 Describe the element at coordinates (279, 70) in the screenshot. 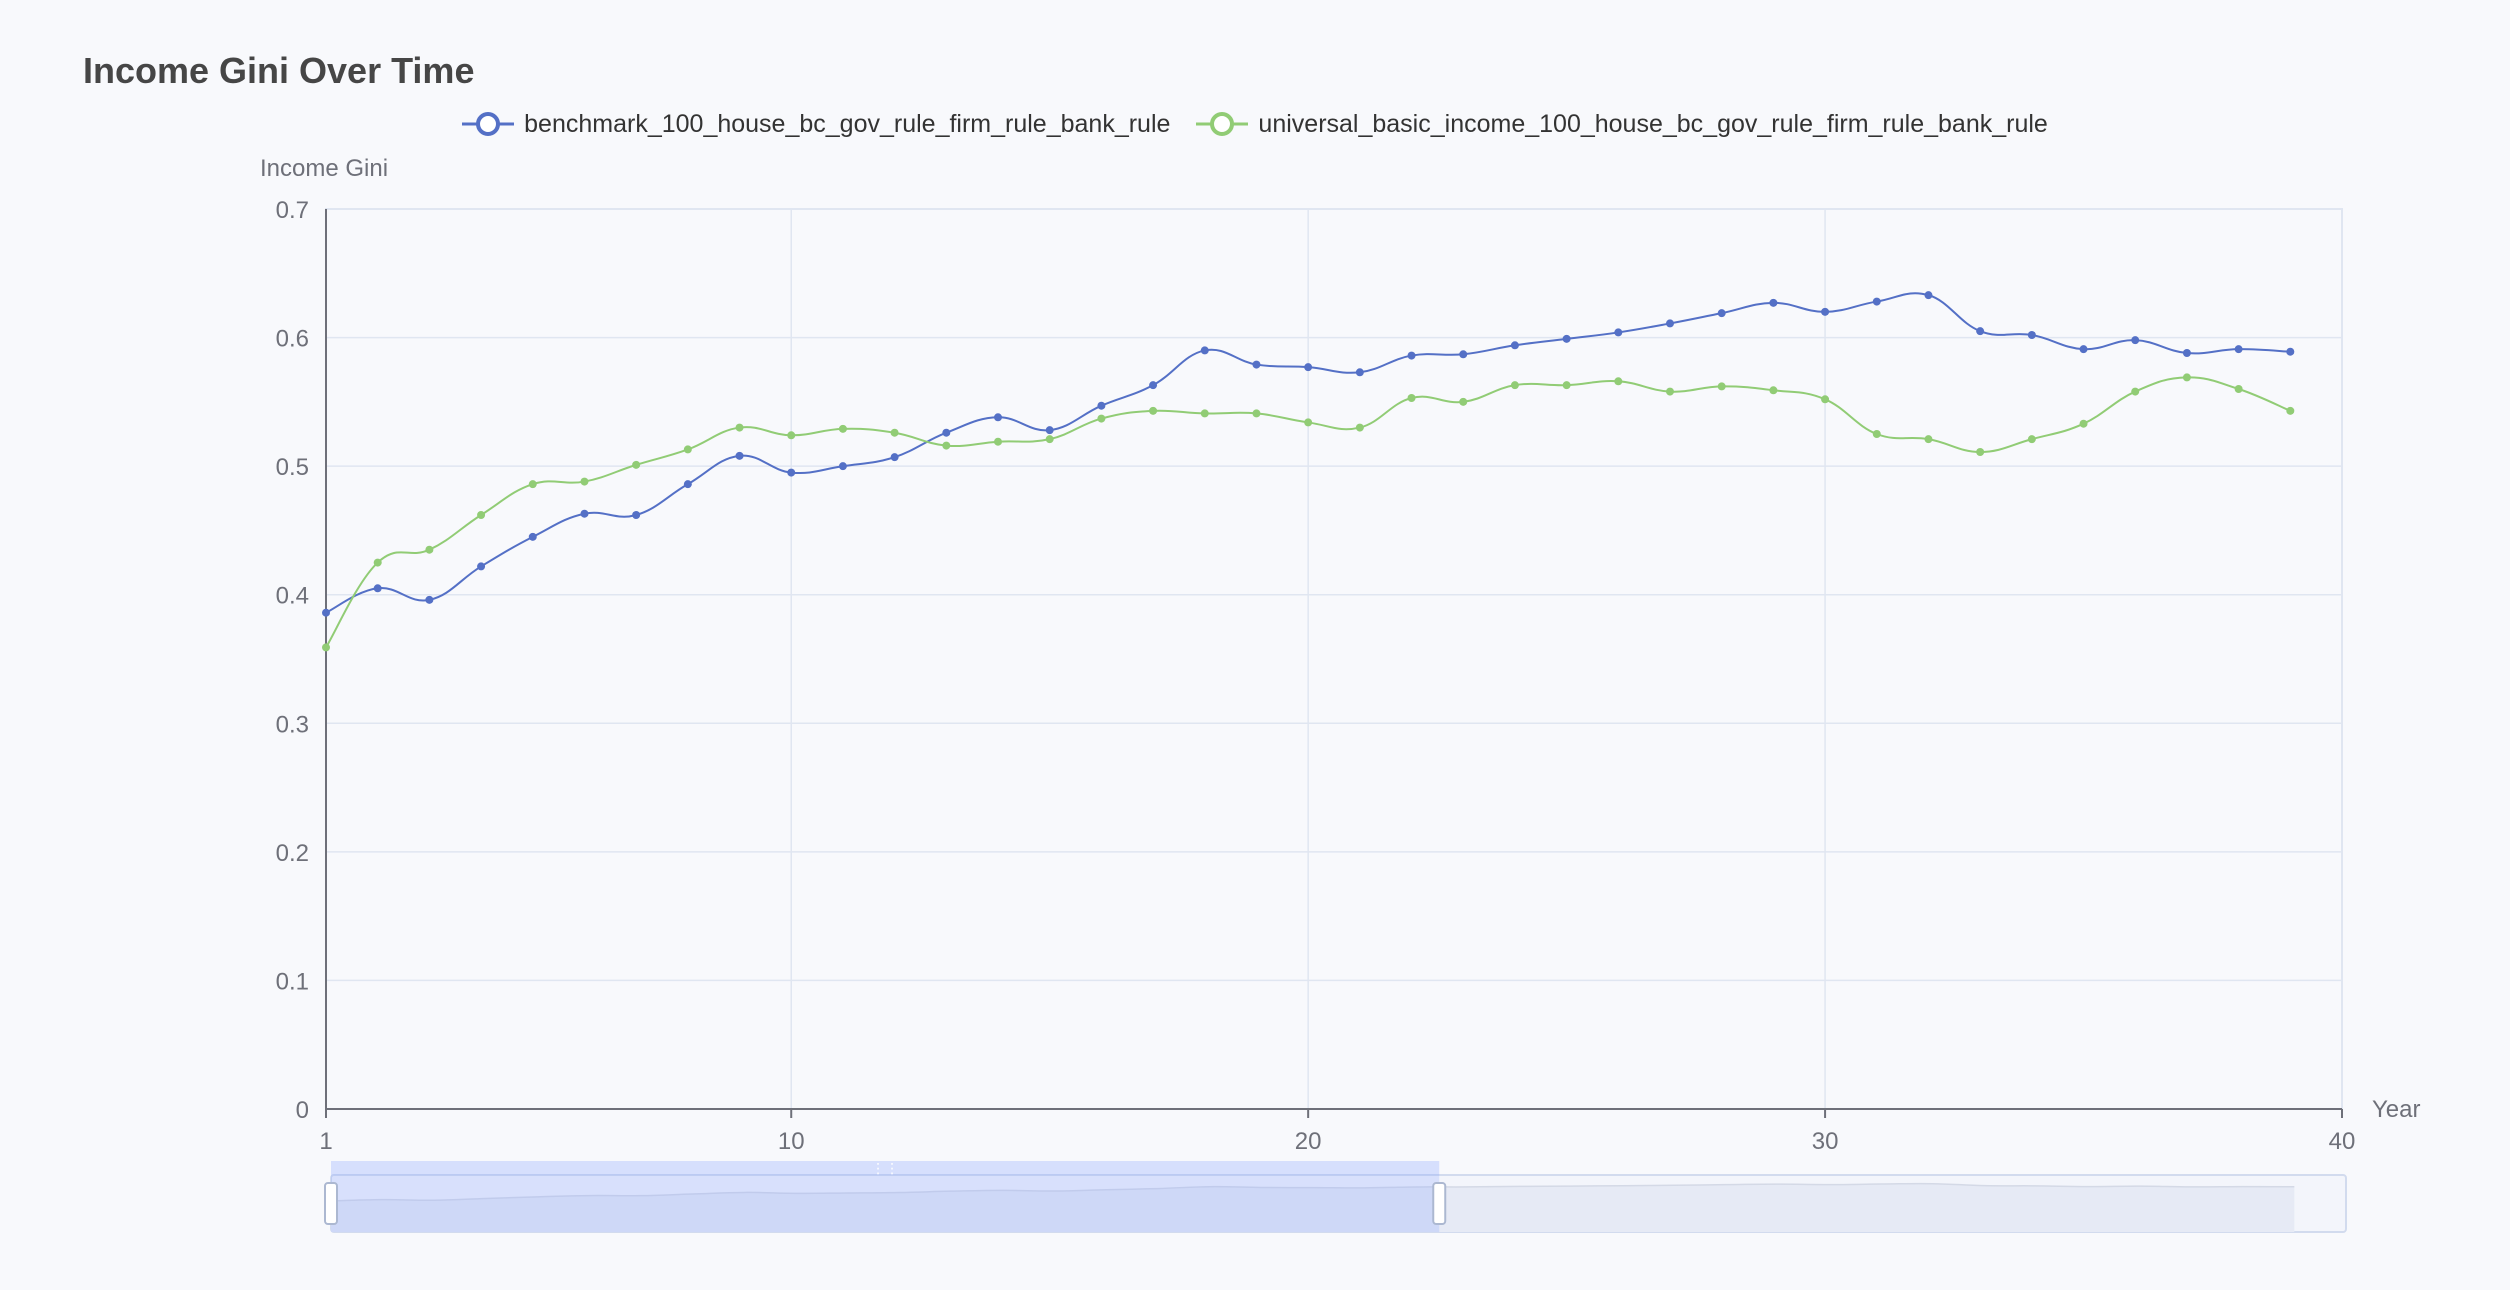

I see `chart-title: Income Gini Over Time` at that location.